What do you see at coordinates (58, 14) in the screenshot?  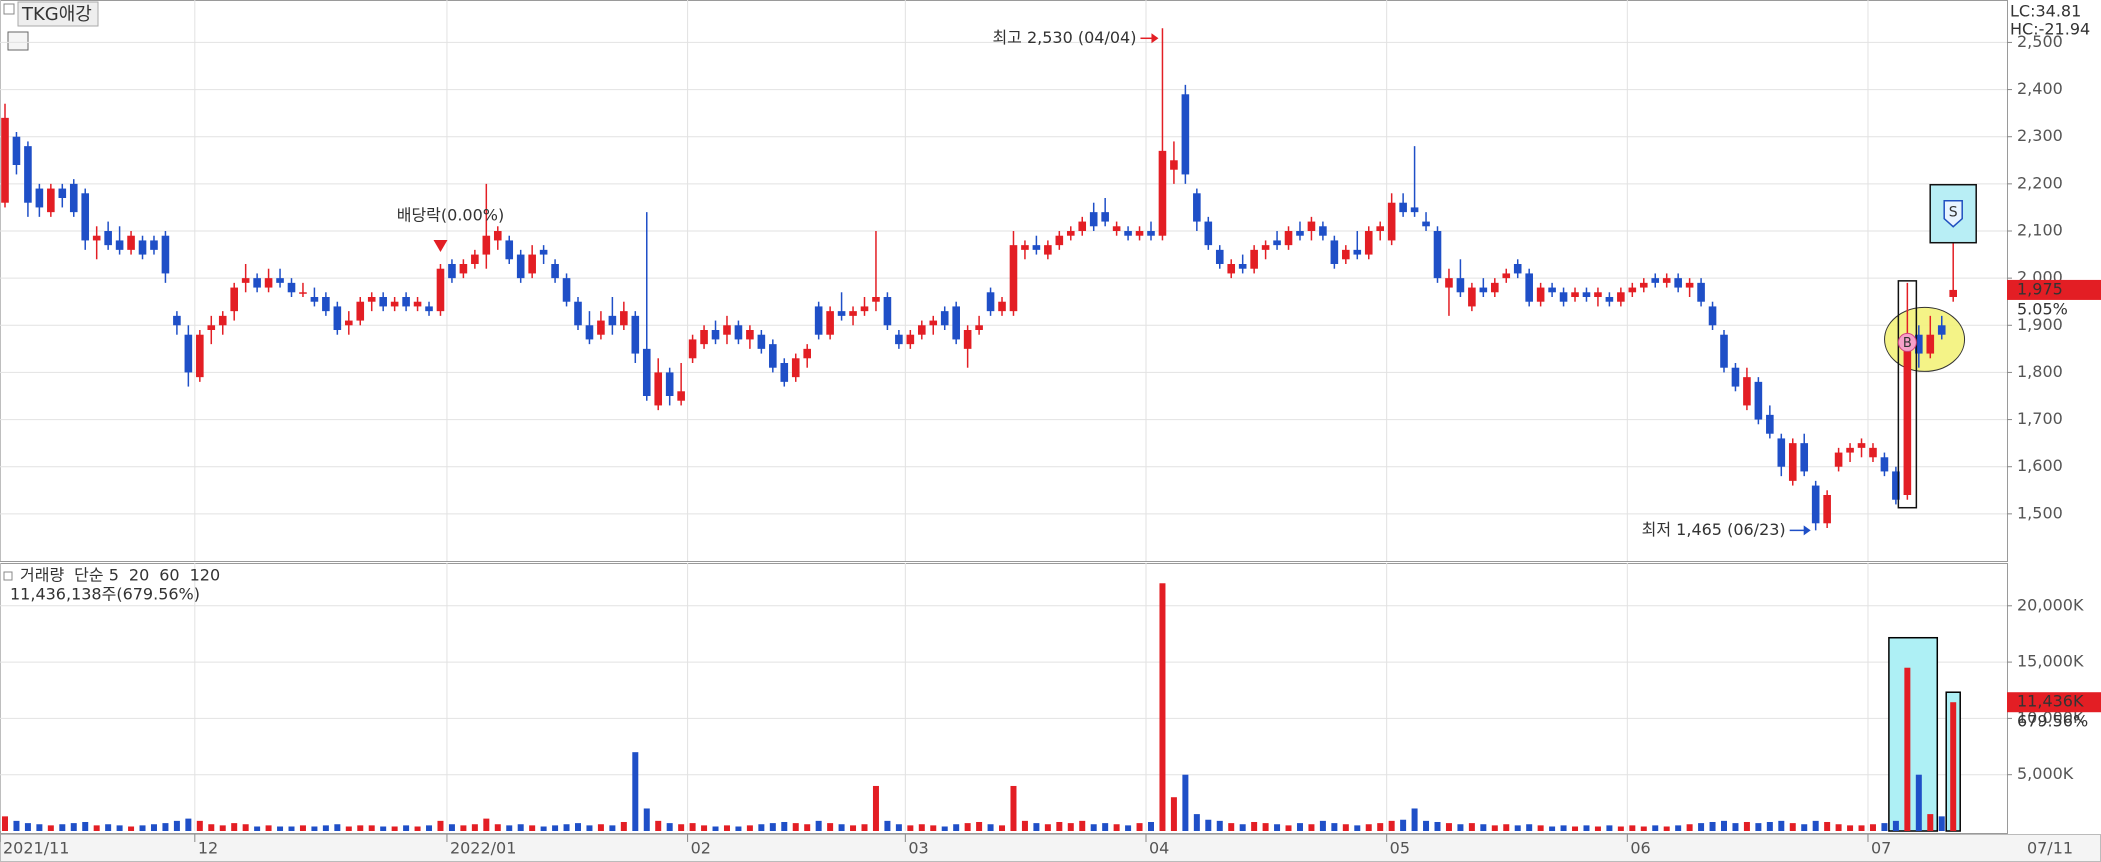 I see `title-box` at bounding box center [58, 14].